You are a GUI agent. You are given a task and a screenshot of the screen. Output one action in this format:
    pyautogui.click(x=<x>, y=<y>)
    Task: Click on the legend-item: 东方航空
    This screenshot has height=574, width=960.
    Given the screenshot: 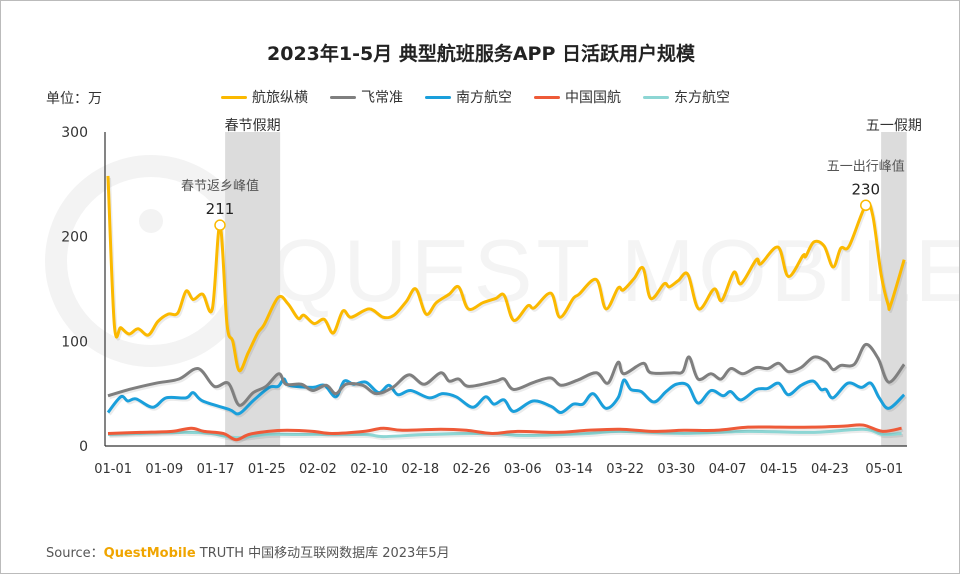 What is the action you would take?
    pyautogui.click(x=686, y=97)
    